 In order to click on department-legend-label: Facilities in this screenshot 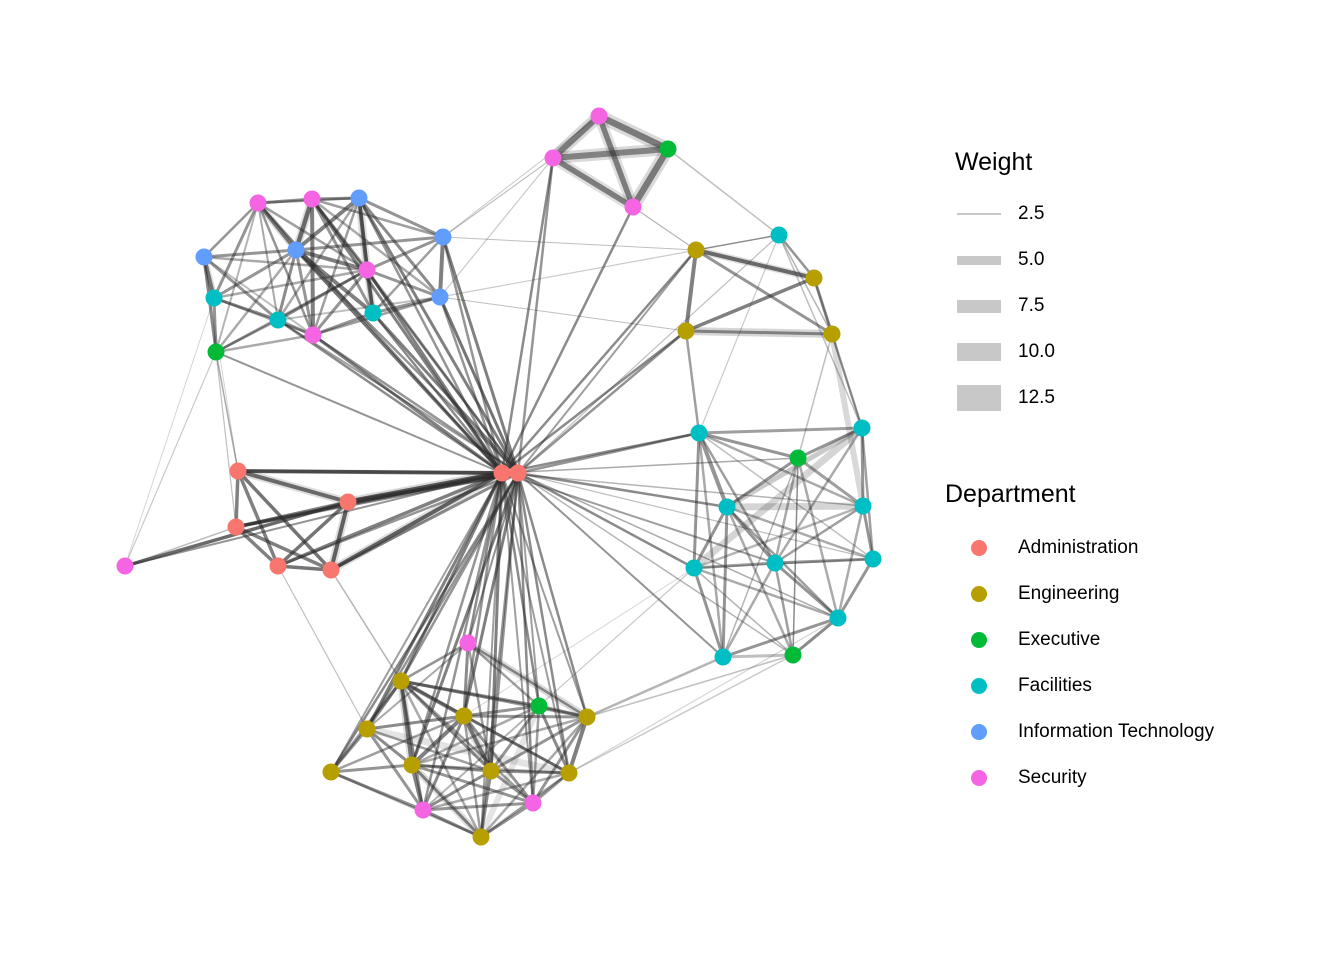, I will do `click(1055, 685)`.